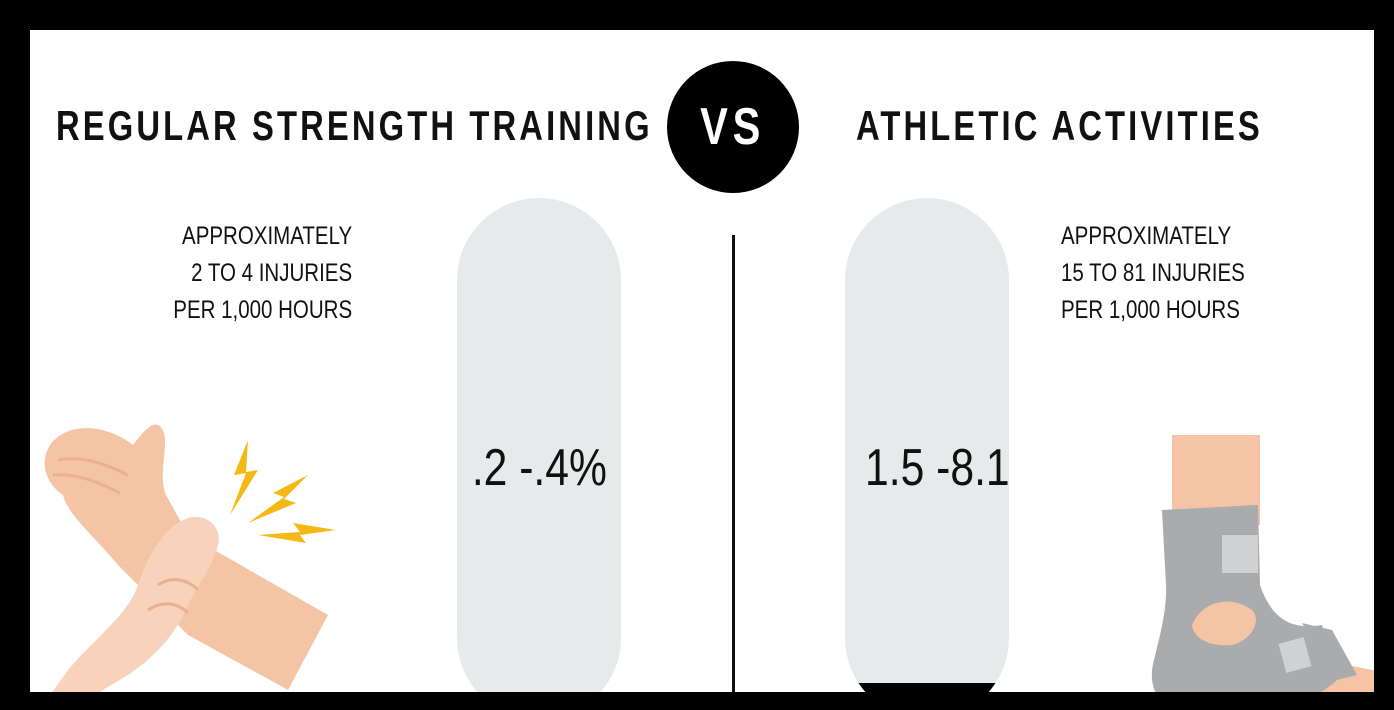  Describe the element at coordinates (1262, 563) in the screenshot. I see `ankle-brace-icon` at that location.